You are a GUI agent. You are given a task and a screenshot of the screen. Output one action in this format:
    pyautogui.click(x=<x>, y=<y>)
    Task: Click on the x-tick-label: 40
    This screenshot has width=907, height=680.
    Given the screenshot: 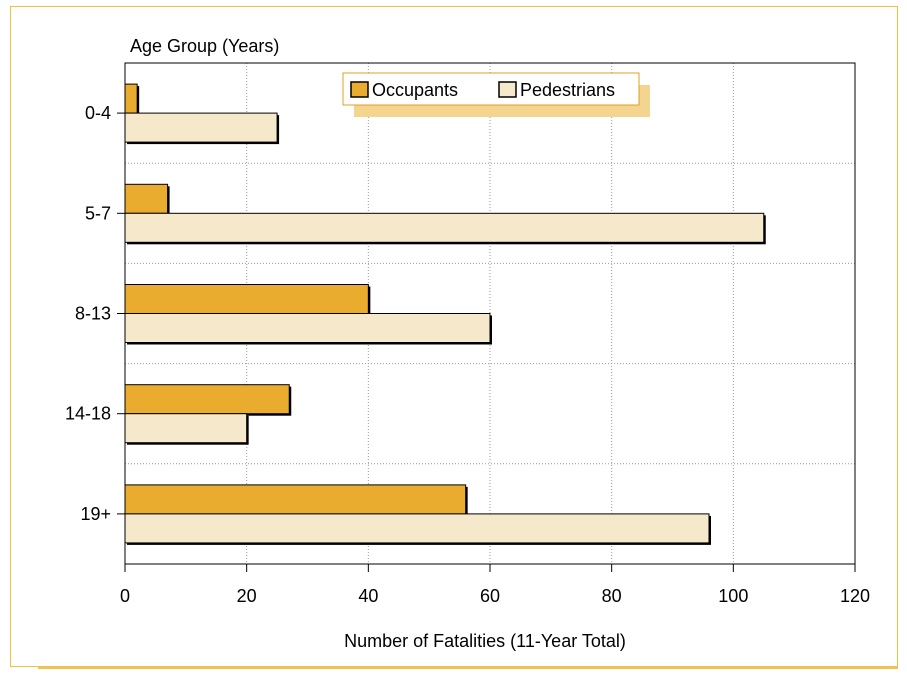 What is the action you would take?
    pyautogui.click(x=368, y=596)
    